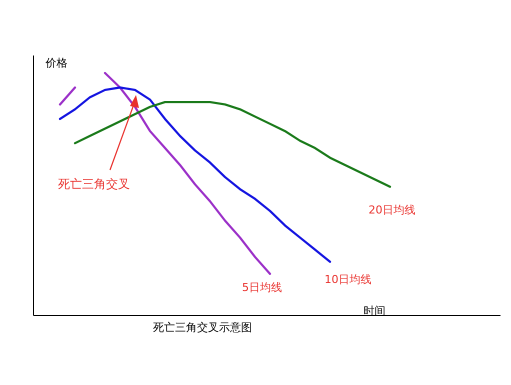 The height and width of the screenshot is (385, 511). What do you see at coordinates (392, 210) in the screenshot?
I see `text: 20日均线` at bounding box center [392, 210].